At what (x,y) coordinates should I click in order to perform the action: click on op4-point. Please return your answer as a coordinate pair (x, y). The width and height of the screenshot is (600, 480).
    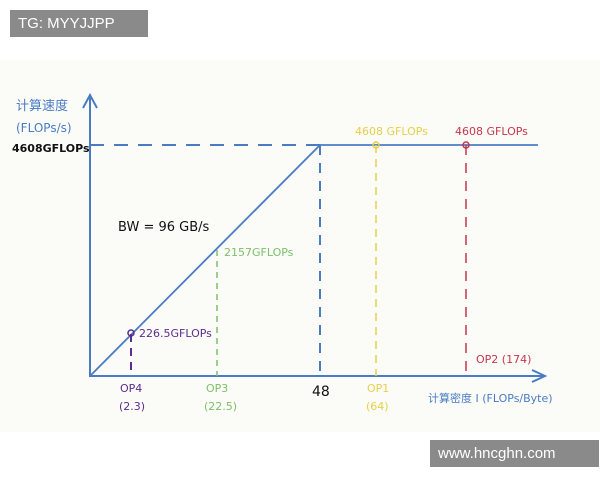
    Looking at the image, I should click on (131, 333).